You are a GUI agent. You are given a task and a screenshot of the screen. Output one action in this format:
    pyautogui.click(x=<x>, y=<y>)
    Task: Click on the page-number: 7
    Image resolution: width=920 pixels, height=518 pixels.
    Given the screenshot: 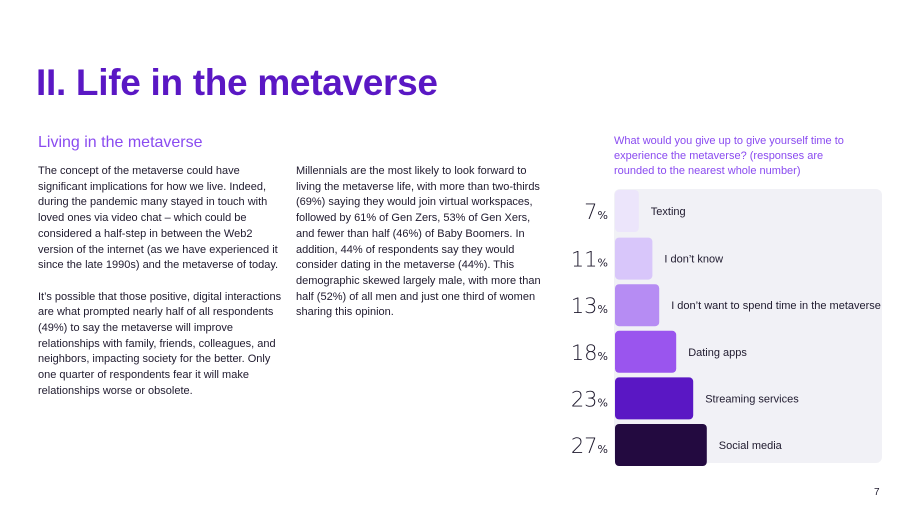 What is the action you would take?
    pyautogui.click(x=877, y=492)
    